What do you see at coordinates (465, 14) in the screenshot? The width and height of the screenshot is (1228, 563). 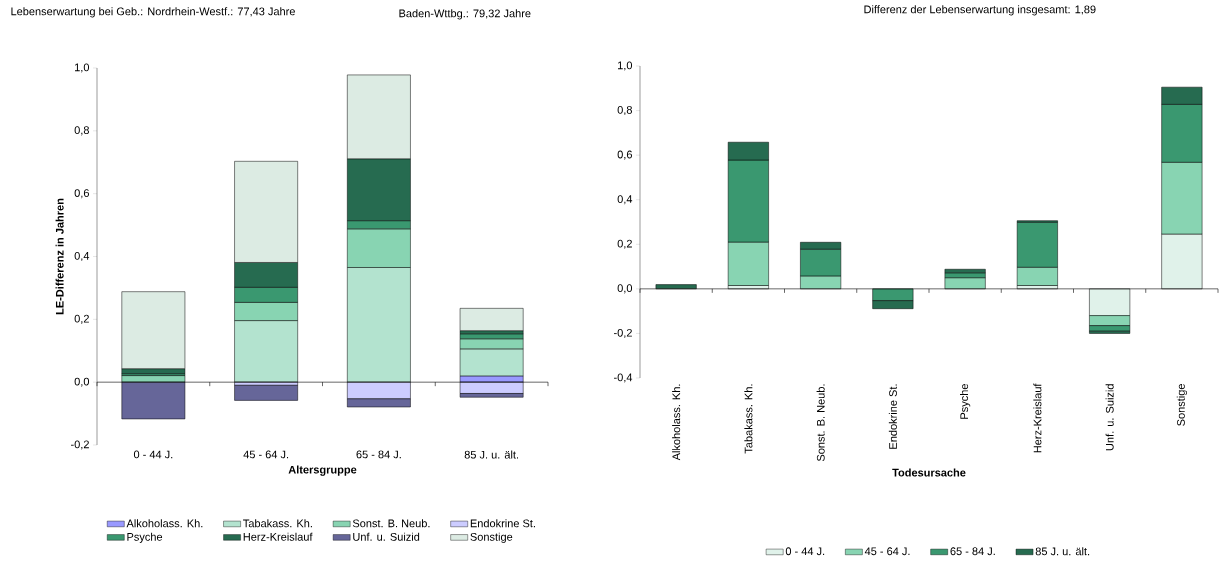 I see `text: Baden-Wttbg.: 79,32 Jahre` at bounding box center [465, 14].